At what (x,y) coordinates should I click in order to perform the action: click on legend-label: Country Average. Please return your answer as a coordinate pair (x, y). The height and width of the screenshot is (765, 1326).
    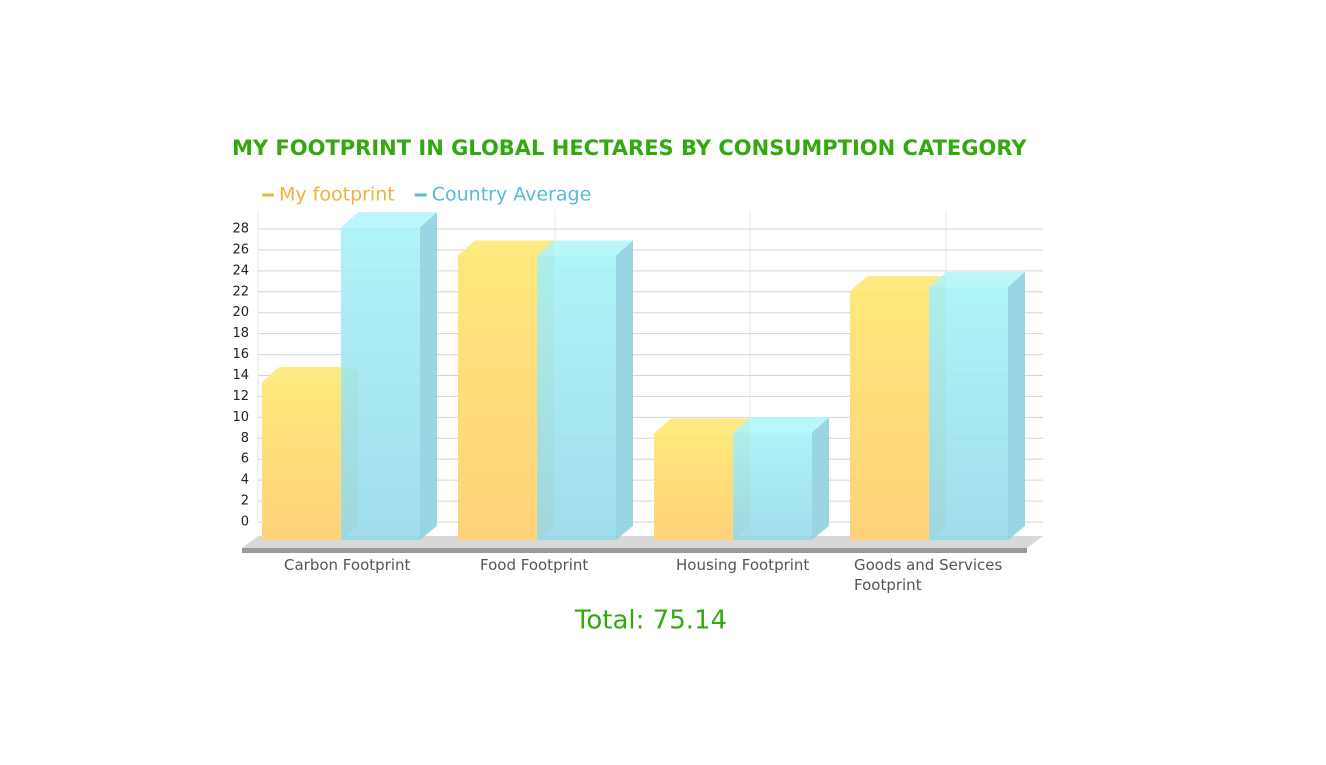
    Looking at the image, I should click on (512, 195).